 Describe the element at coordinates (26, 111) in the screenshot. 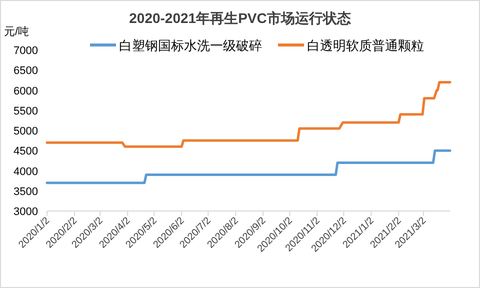

I see `y-tick-label: 5500` at that location.